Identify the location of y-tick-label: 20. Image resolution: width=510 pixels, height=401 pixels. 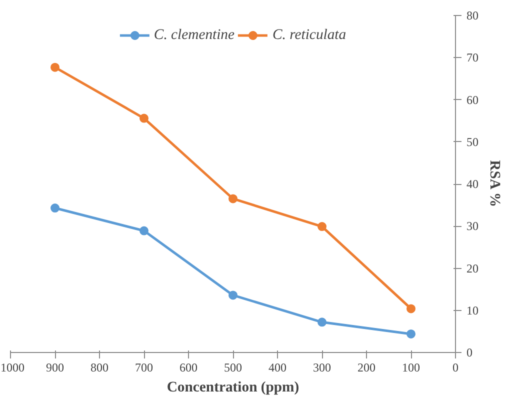
(472, 268).